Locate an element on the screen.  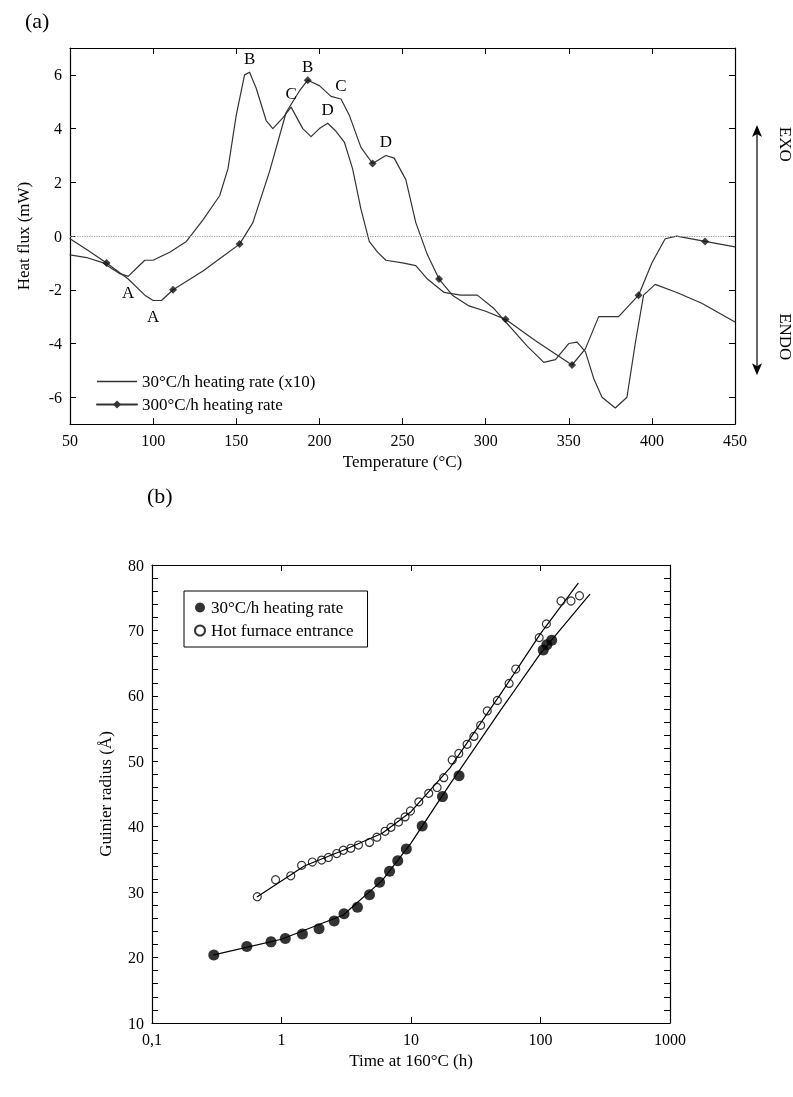
y-axis-title: Heat flux (mW) is located at coordinates (23, 236).